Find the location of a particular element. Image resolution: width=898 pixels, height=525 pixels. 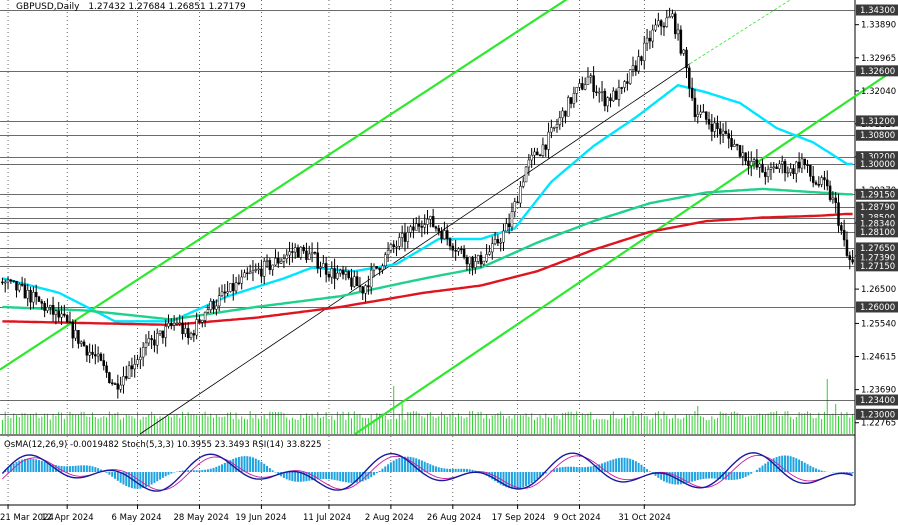

symbol-label: GBPUSD,Daily is located at coordinates (48, 7).